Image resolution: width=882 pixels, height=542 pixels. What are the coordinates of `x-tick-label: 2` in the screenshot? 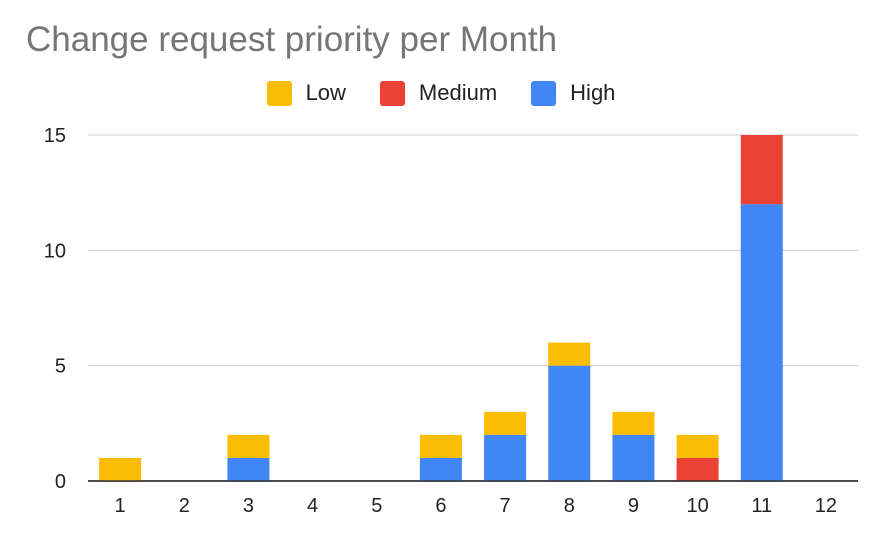 It's located at (184, 506).